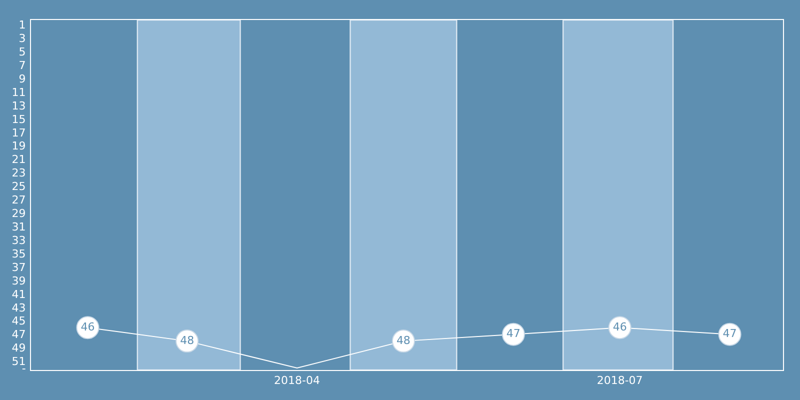 The height and width of the screenshot is (400, 800). What do you see at coordinates (22, 39) in the screenshot?
I see `y-tick-label: 3` at bounding box center [22, 39].